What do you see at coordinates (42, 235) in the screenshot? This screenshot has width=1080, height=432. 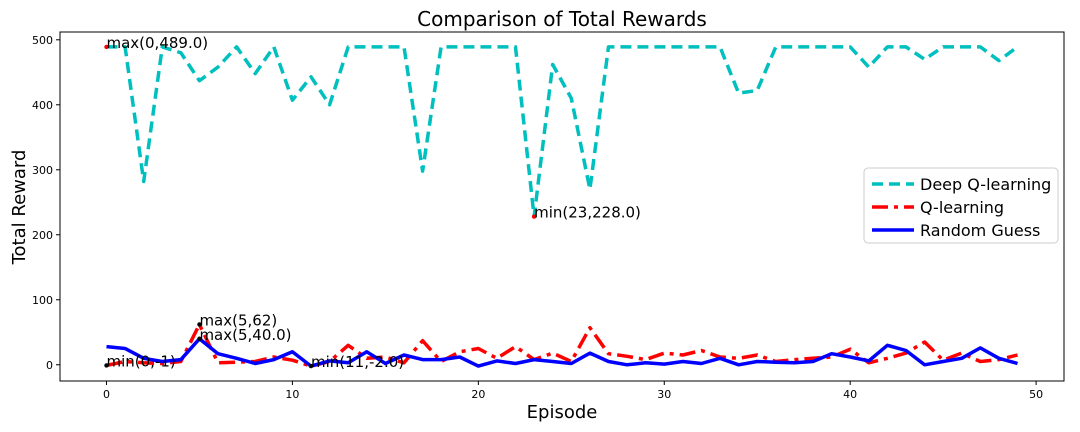 I see `y-tick-label-2: 200` at bounding box center [42, 235].